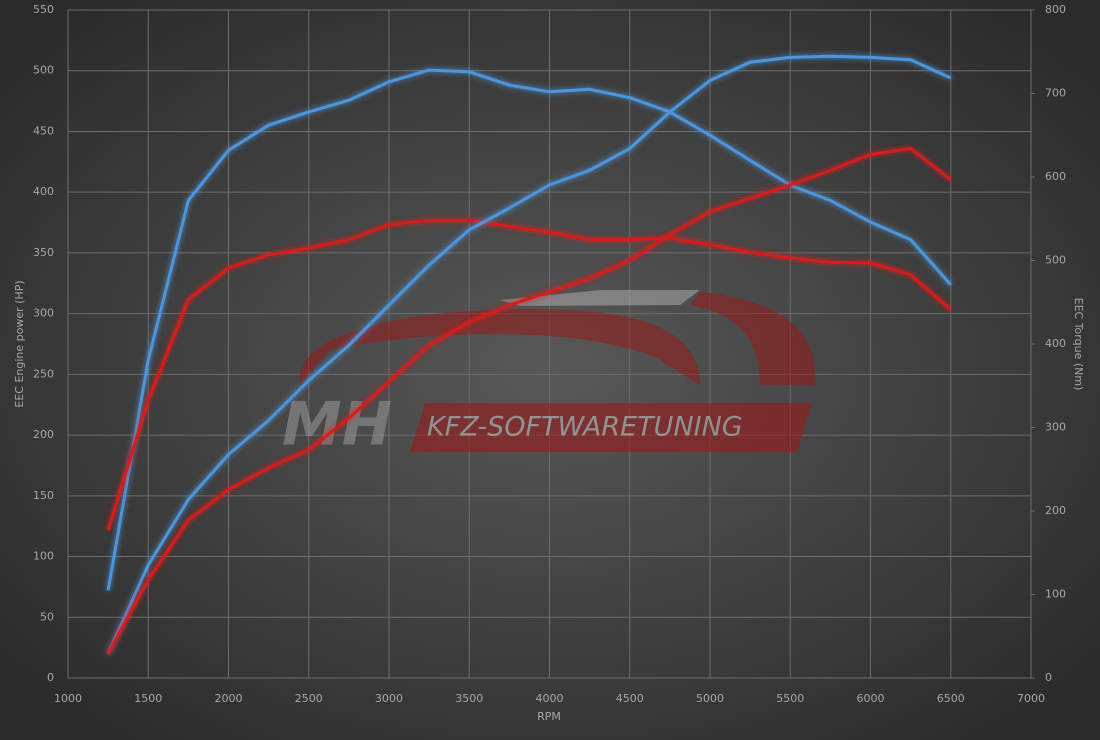 The height and width of the screenshot is (740, 1100). What do you see at coordinates (1078, 344) in the screenshot?
I see `y2-axis-label: EEC Torque (Nm)` at bounding box center [1078, 344].